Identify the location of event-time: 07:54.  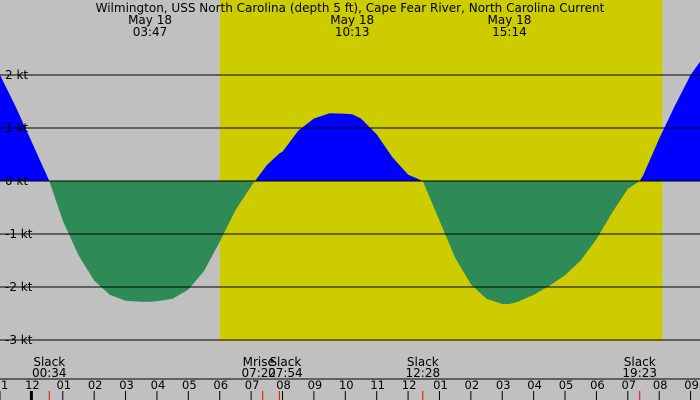
(285, 373).